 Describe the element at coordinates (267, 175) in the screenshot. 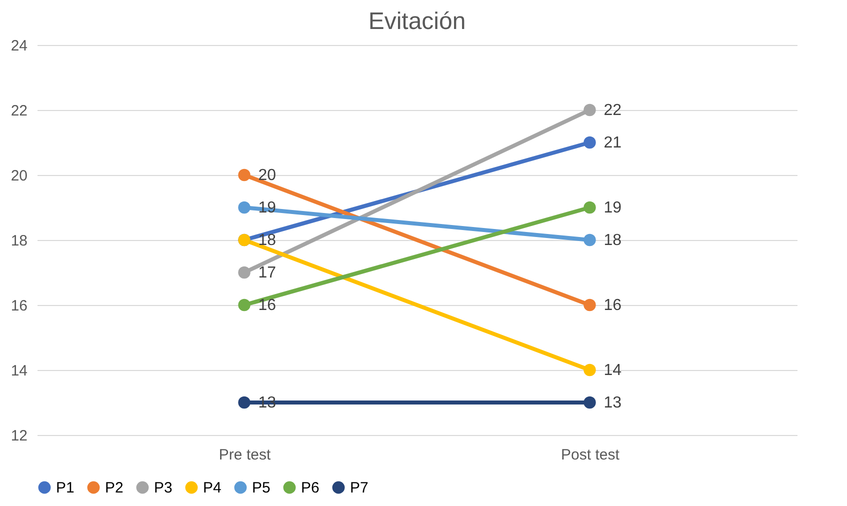

I see `data-label: 20` at that location.